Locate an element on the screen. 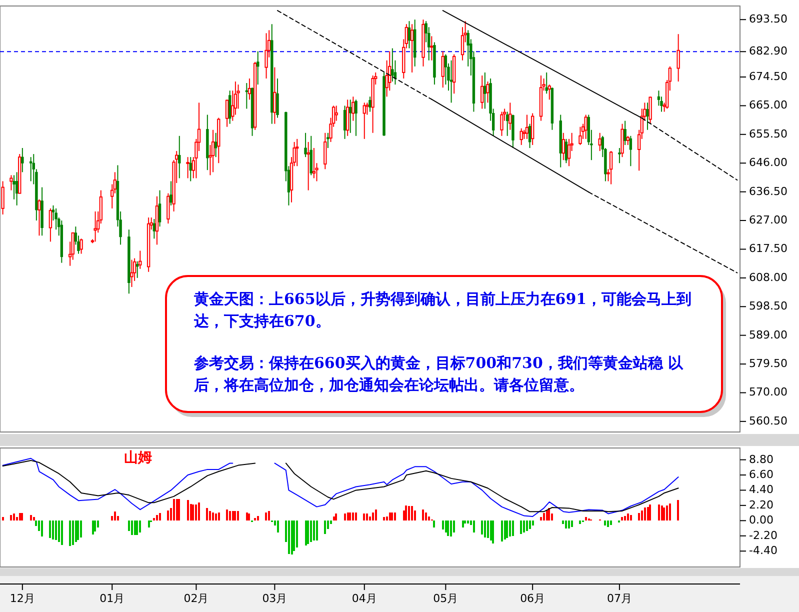  y-tick-label: 579.50 is located at coordinates (768, 363).